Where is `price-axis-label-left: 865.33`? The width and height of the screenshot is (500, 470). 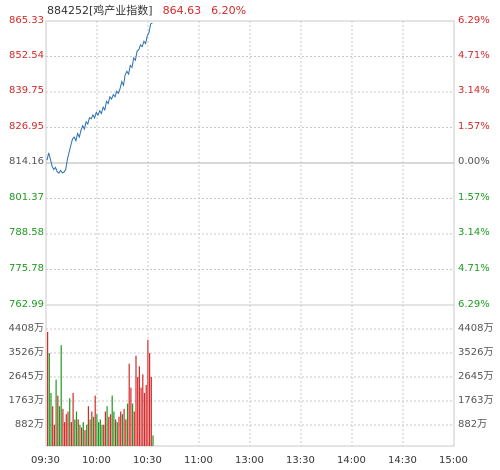 price-axis-label-left: 865.33 is located at coordinates (26, 20).